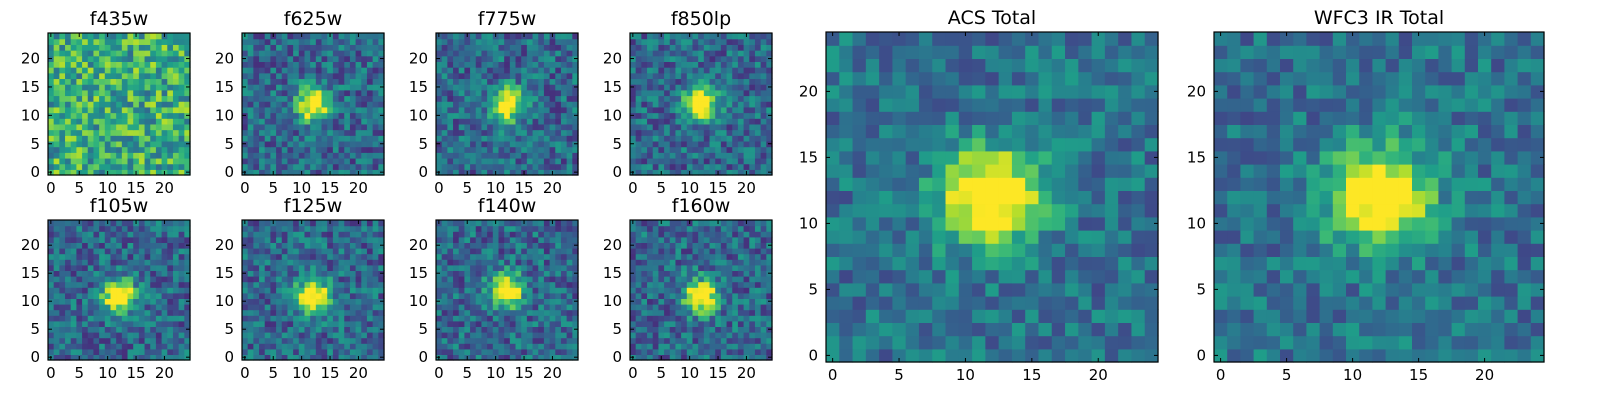  What do you see at coordinates (107, 188) in the screenshot?
I see `x-tick-label: 10` at bounding box center [107, 188].